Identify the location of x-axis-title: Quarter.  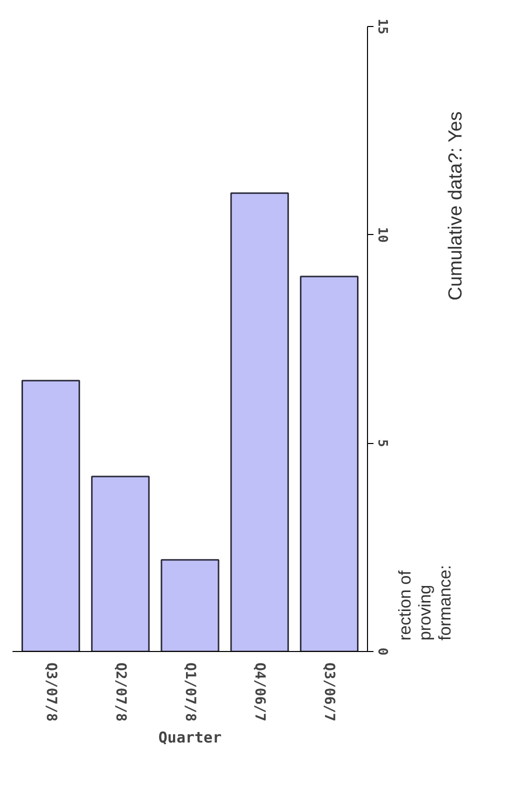
(190, 737).